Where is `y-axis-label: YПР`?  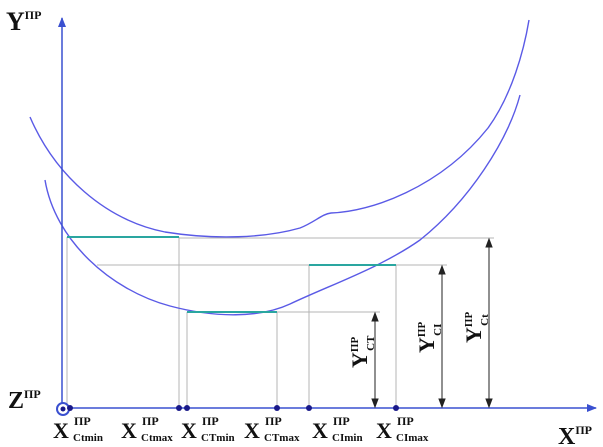 y-axis-label: YПР is located at coordinates (23, 21).